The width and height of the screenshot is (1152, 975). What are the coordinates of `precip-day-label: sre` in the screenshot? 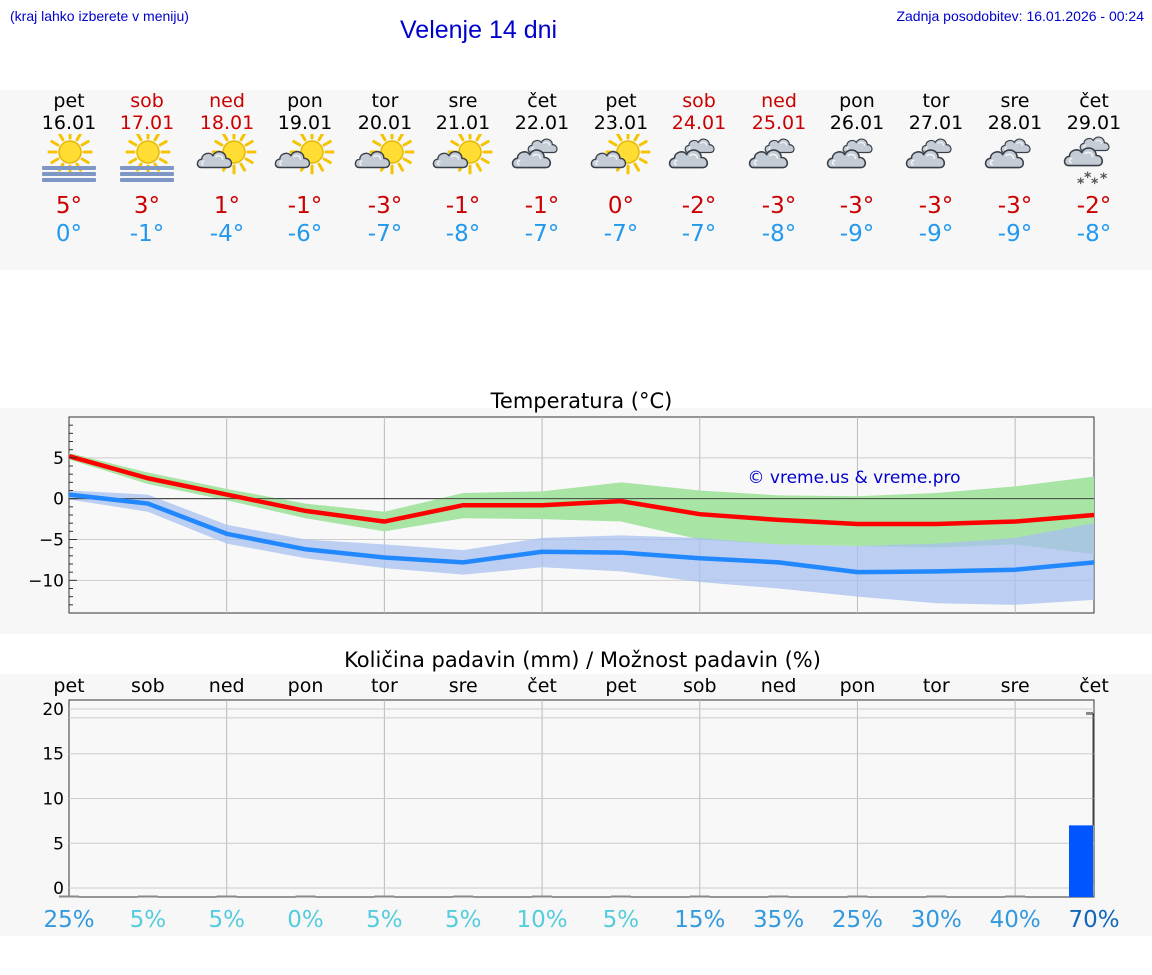 It's located at (463, 686).